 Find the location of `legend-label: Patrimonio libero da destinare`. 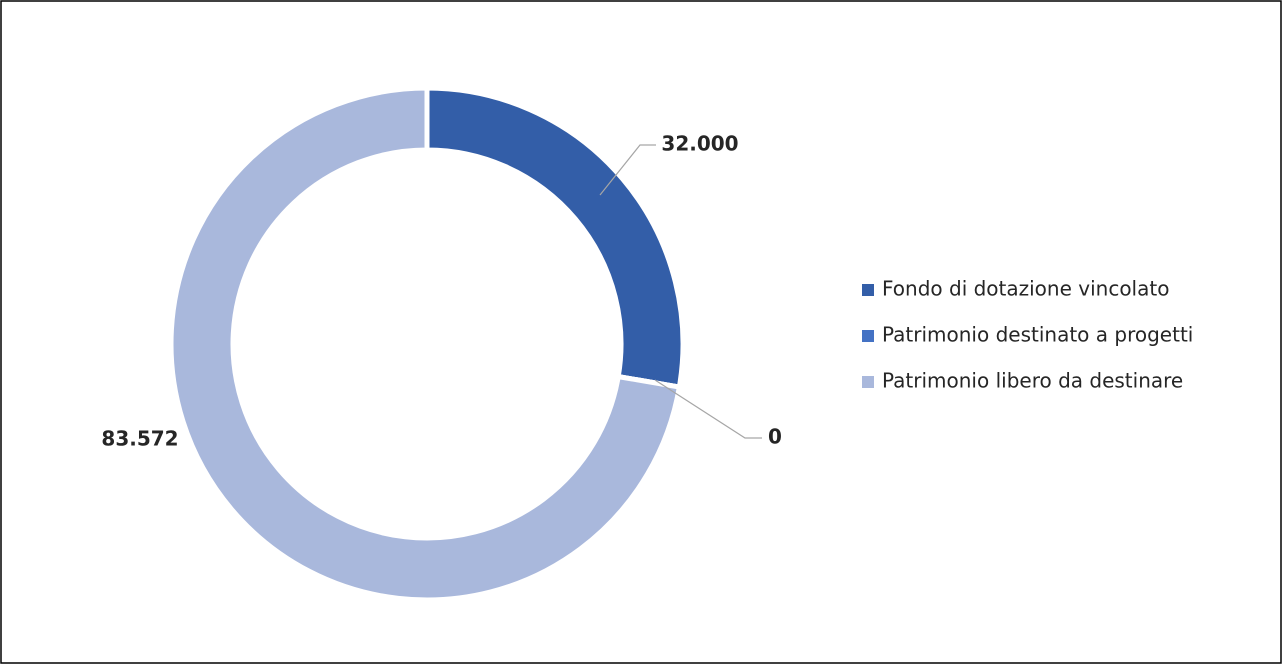

legend-label: Patrimonio libero da destinare is located at coordinates (1032, 381).